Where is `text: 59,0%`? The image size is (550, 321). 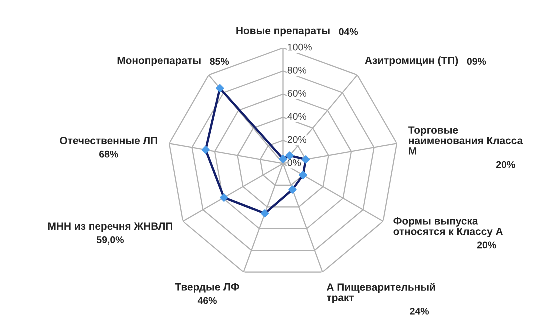 text: 59,0% is located at coordinates (110, 240).